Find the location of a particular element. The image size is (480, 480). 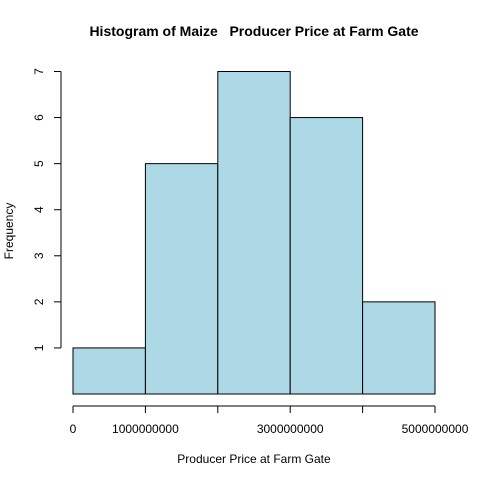

x-tick-label: 0 is located at coordinates (73, 429).